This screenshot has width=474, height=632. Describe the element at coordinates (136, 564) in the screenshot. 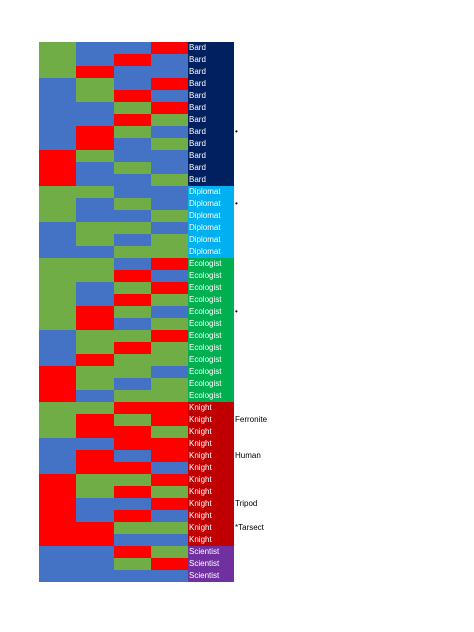

I see `grid-row: Scientist` at that location.